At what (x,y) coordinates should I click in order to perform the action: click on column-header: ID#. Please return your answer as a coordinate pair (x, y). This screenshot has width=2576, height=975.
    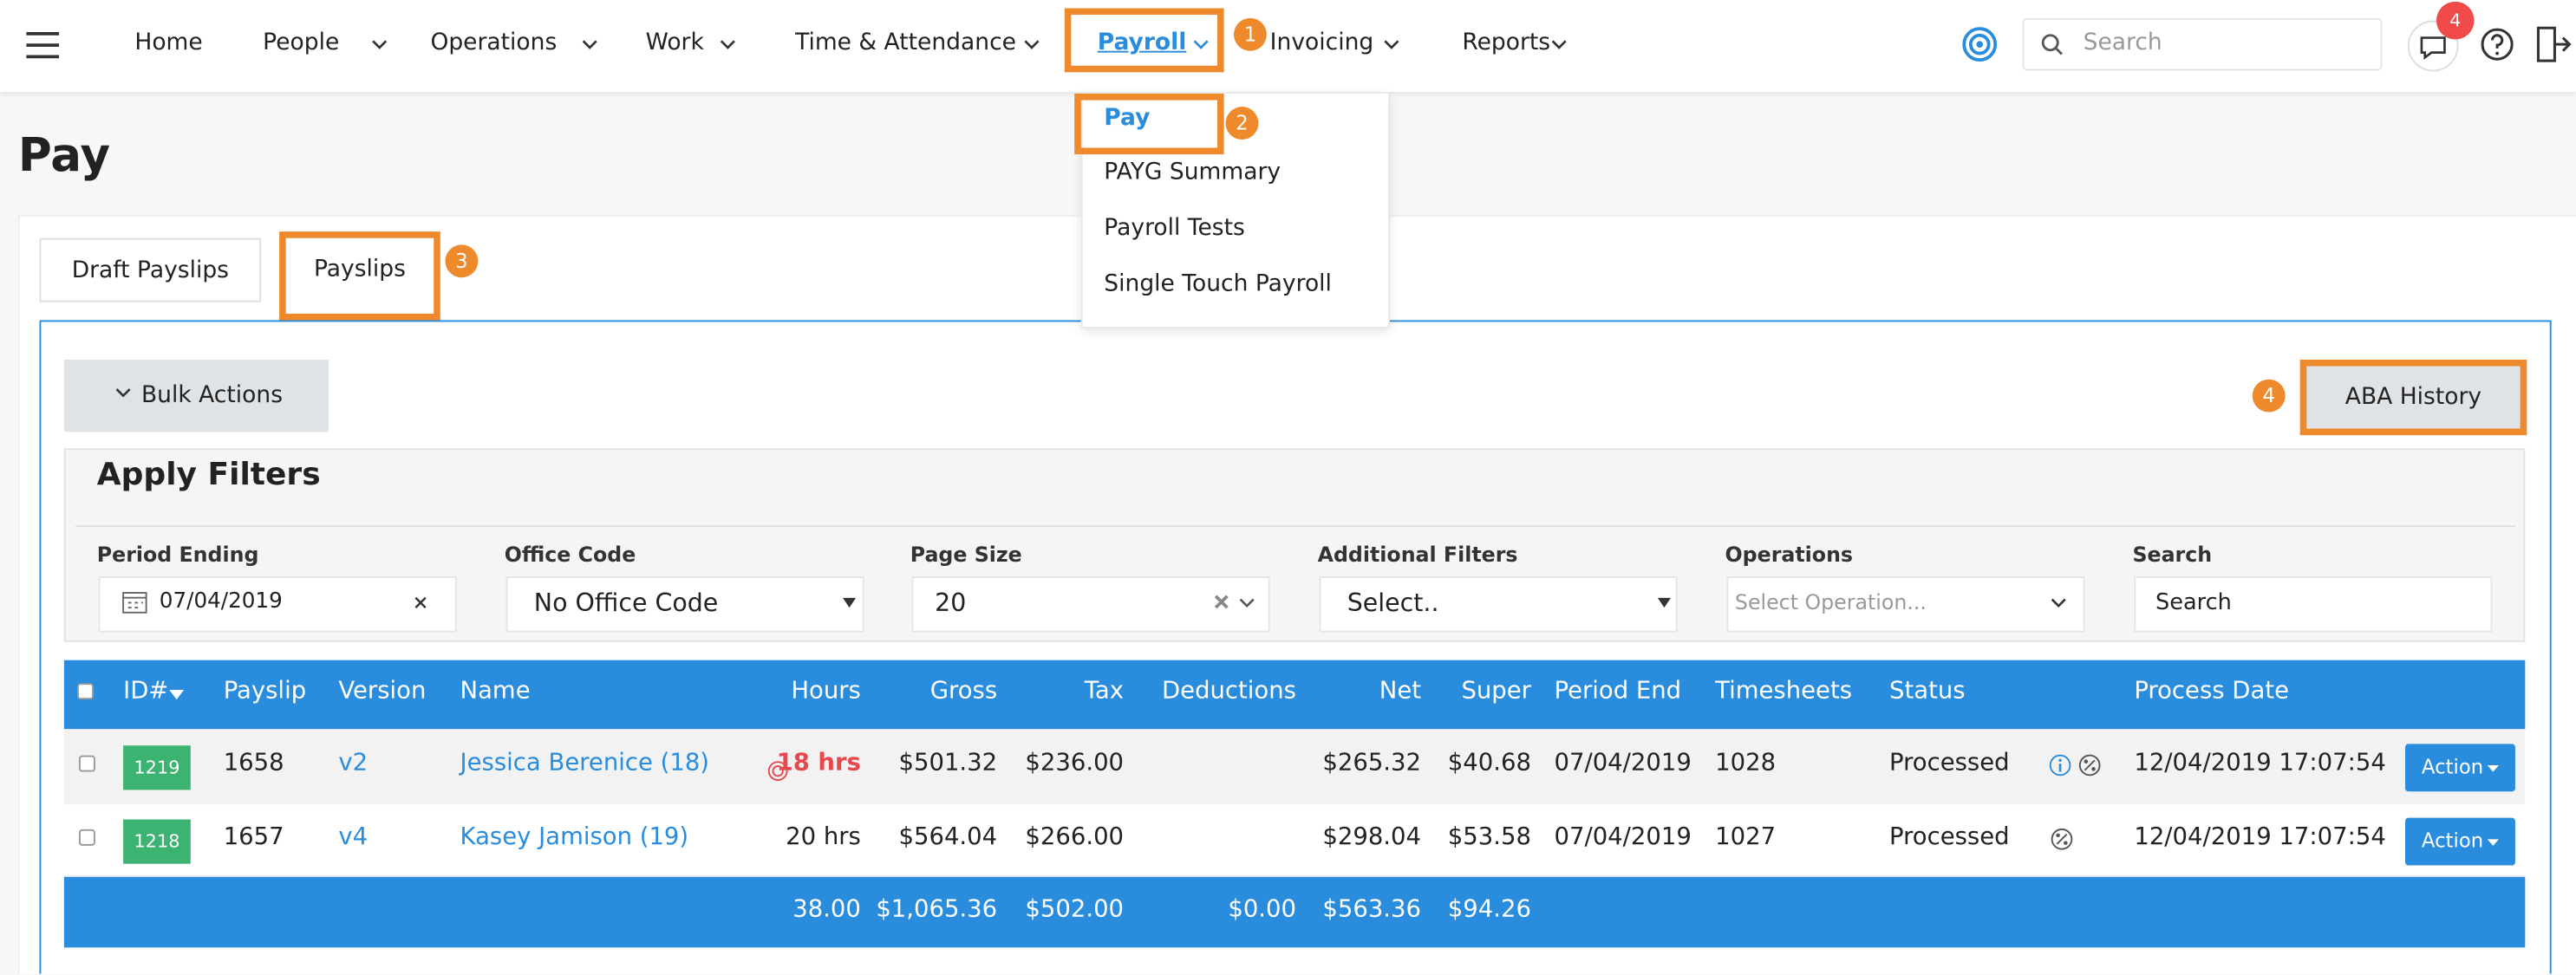
    Looking at the image, I should click on (146, 691).